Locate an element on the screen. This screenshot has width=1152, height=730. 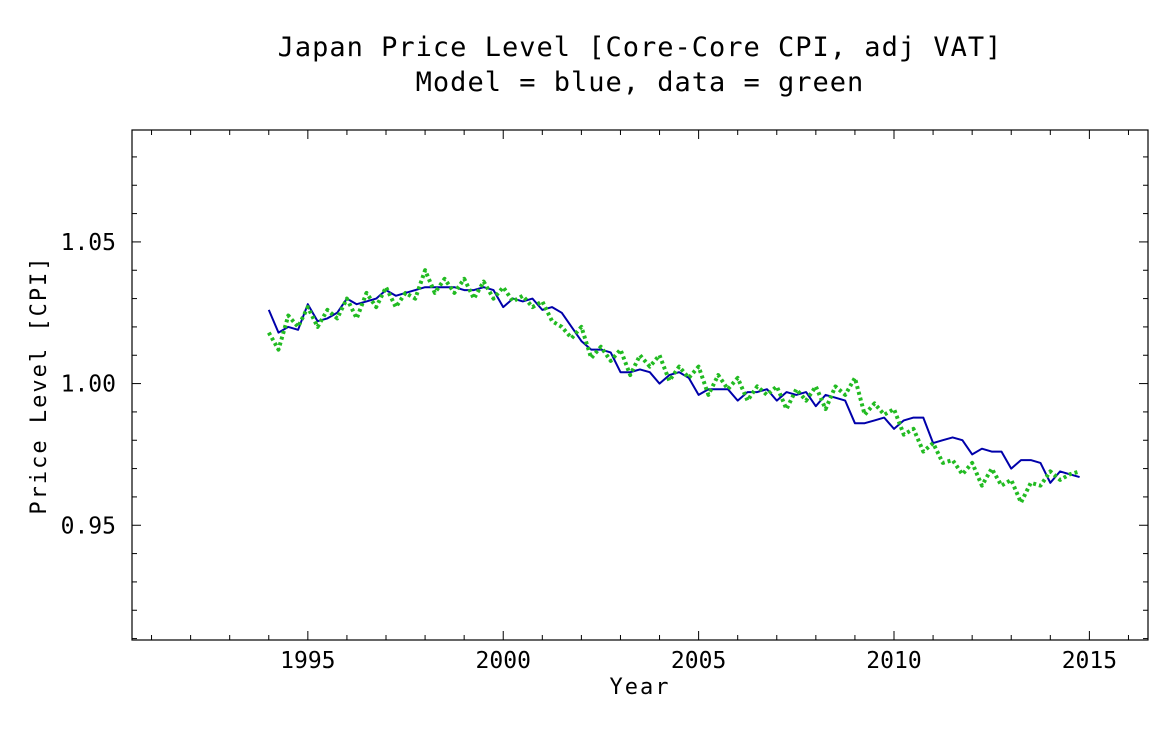
y-tick-label: 1.00 is located at coordinates (88, 385).